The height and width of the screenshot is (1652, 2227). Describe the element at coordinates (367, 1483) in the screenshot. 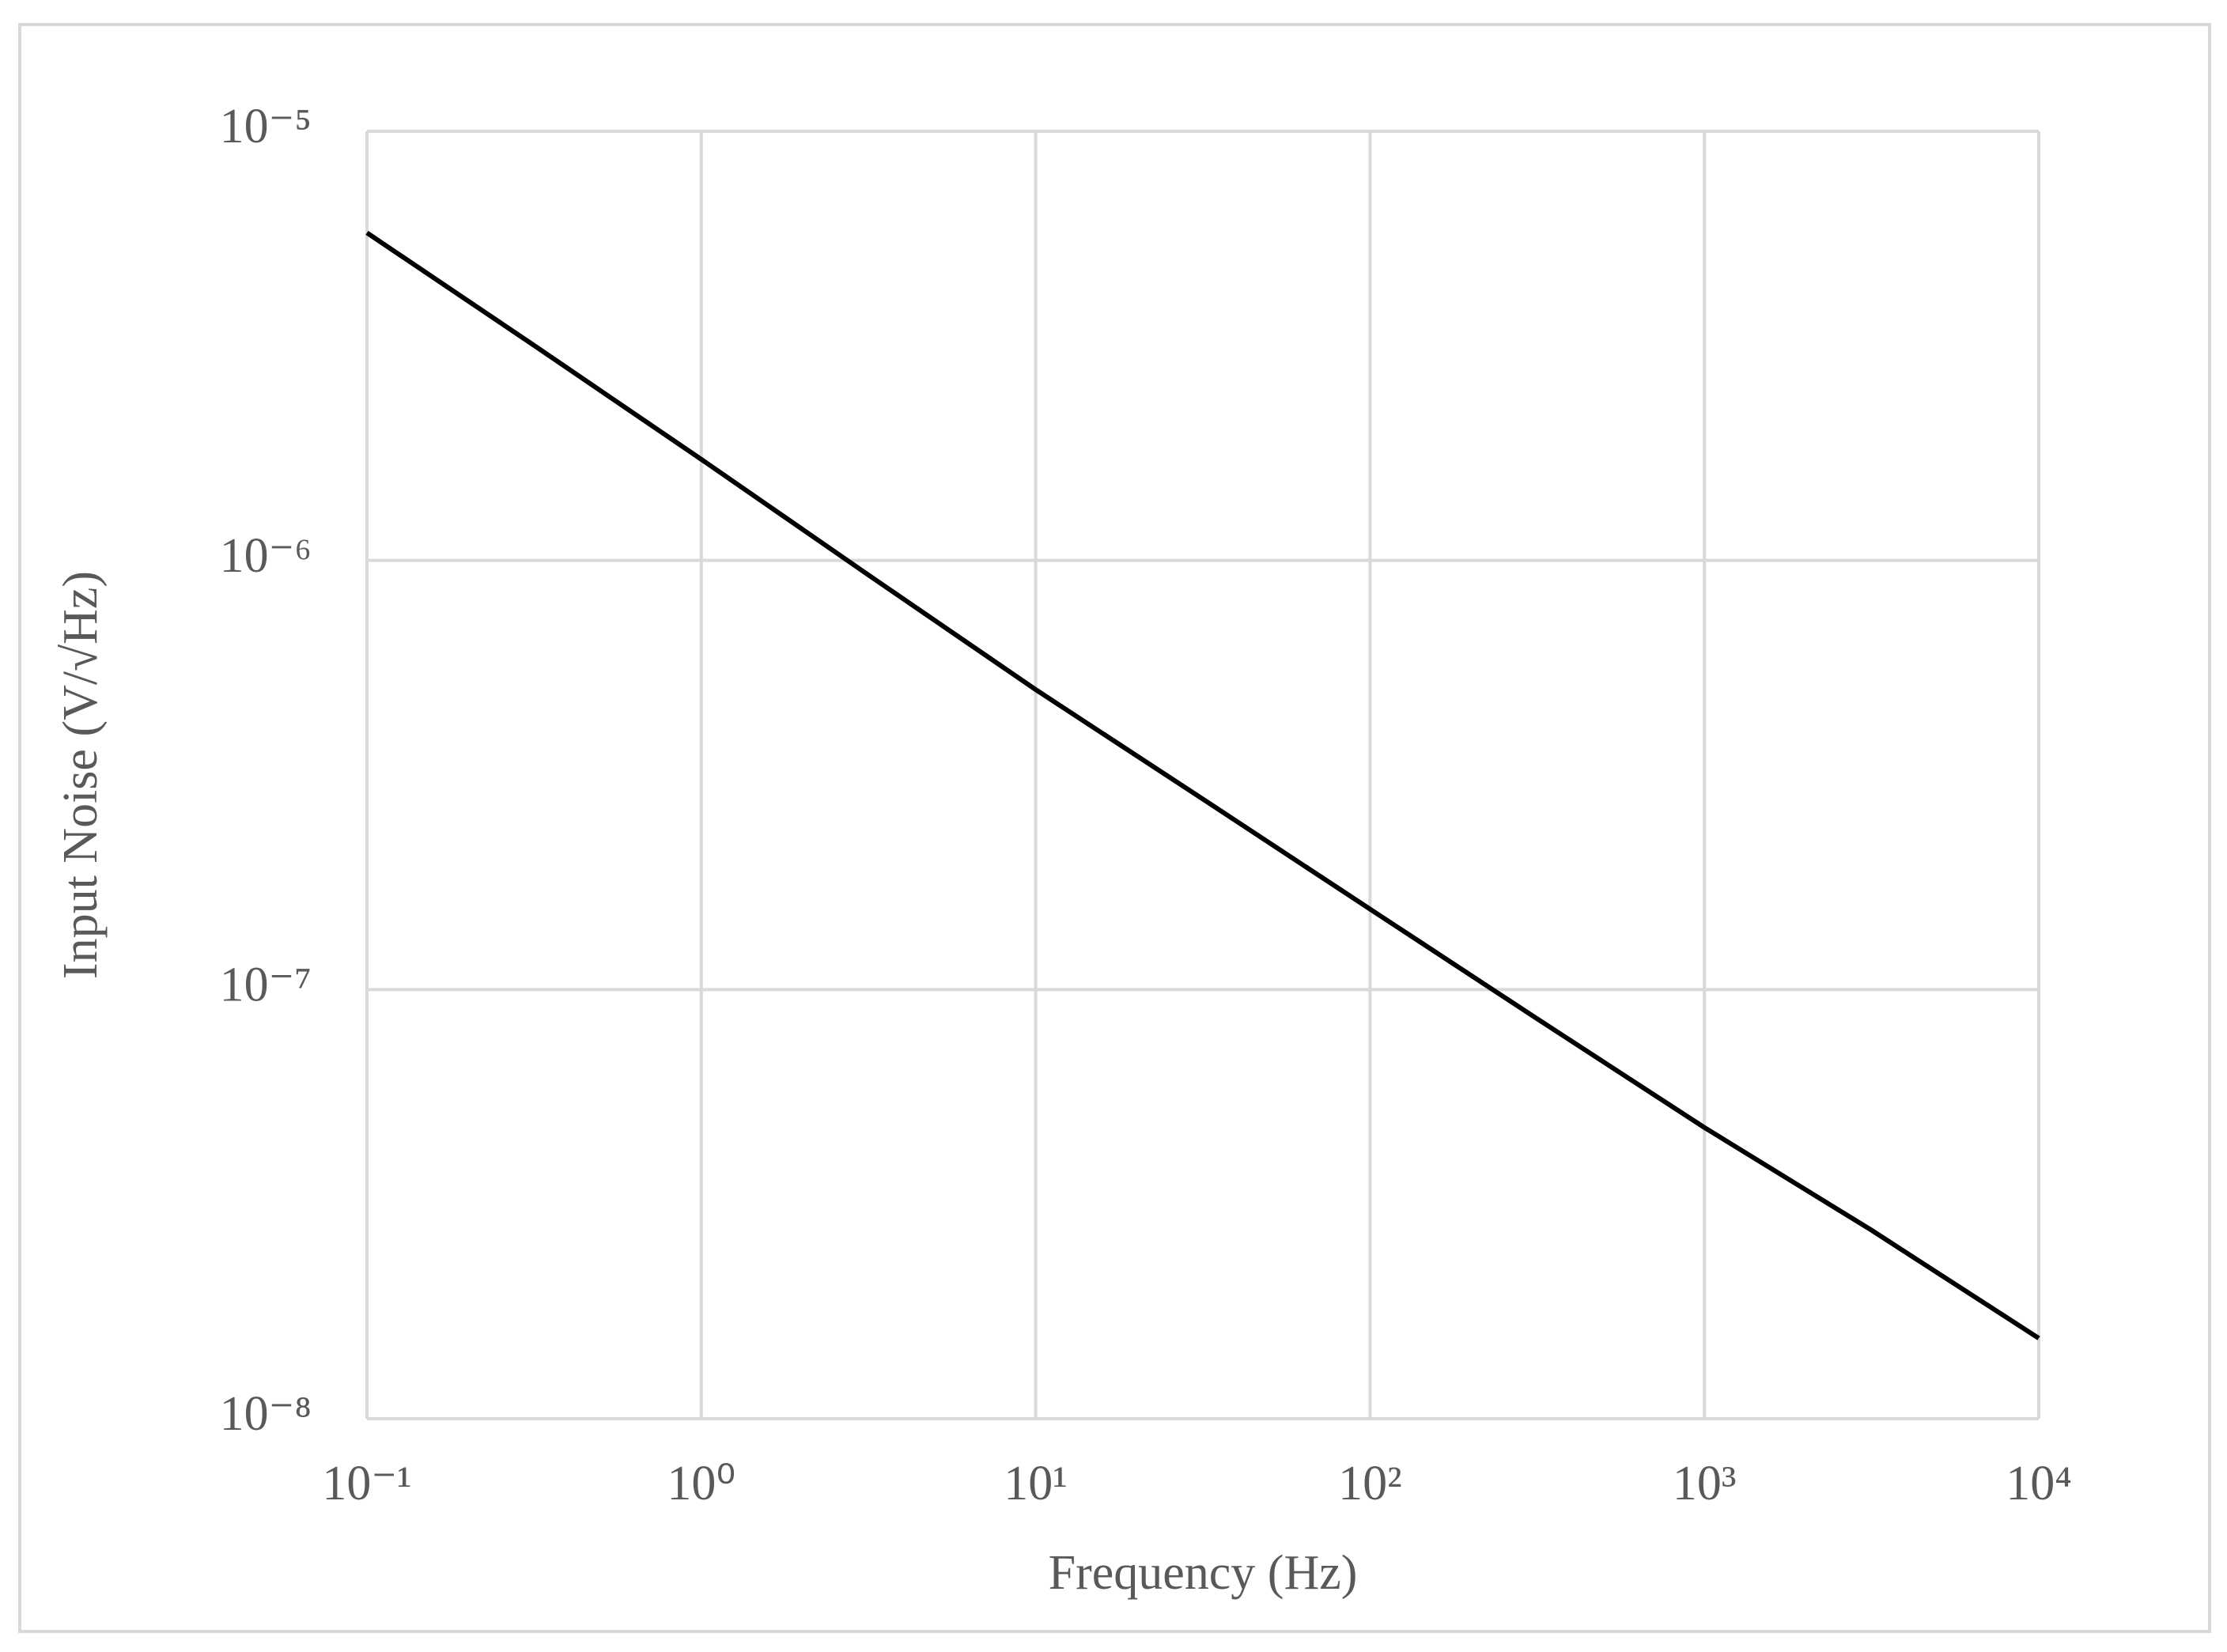

I see `x-tick-label: 10⁻¹` at that location.